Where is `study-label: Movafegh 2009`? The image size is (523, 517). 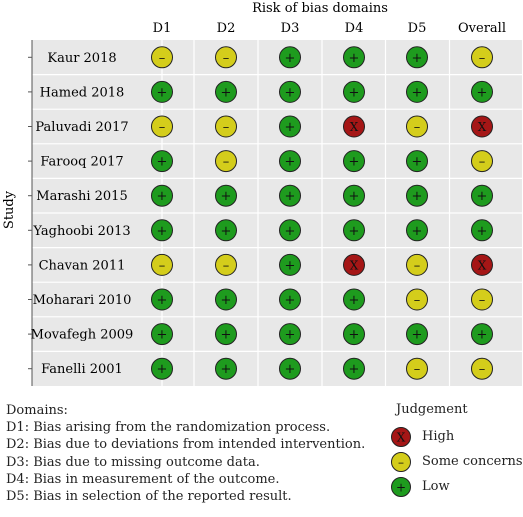 study-label: Movafegh 2009 is located at coordinates (82, 335).